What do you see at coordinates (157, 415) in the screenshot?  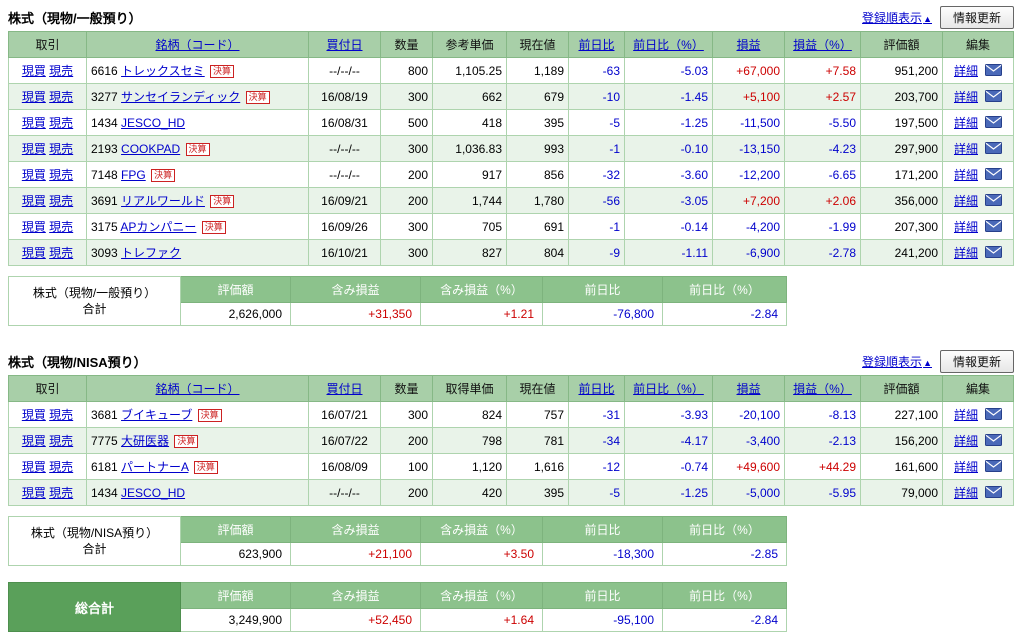 I see `stock-name-link: ブイキューブ` at bounding box center [157, 415].